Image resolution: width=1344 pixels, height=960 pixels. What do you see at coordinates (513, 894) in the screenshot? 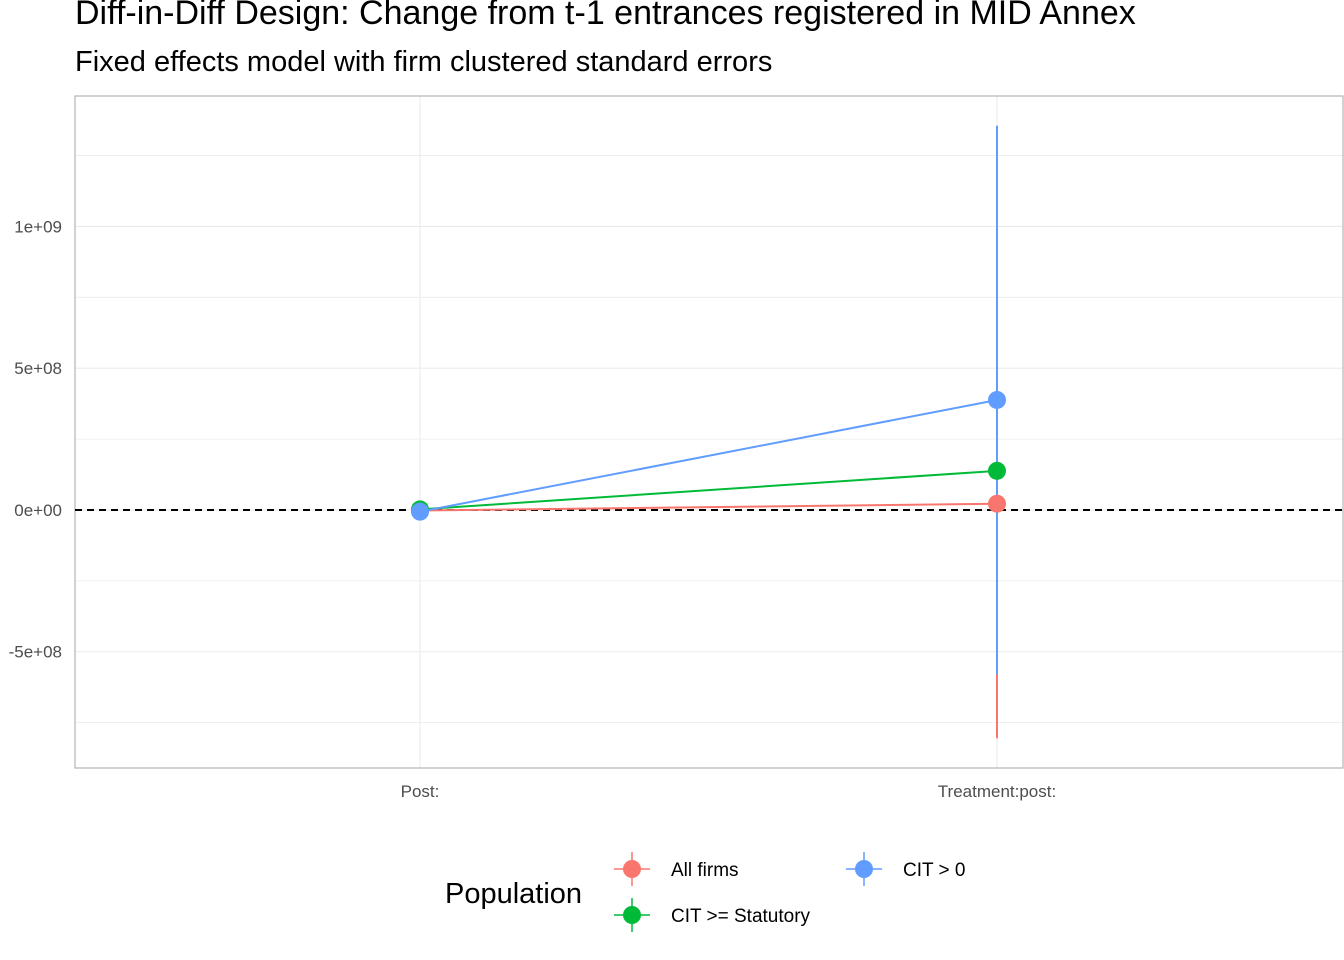
I see `legend-title: Population` at bounding box center [513, 894].